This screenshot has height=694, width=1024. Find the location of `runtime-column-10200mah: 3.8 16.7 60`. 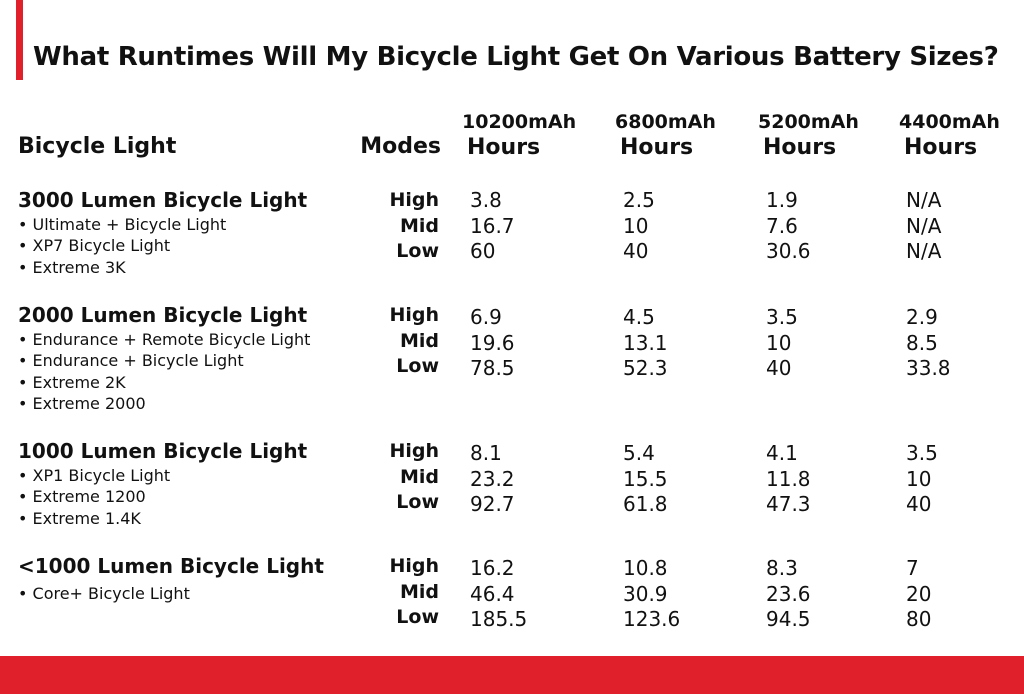

runtime-column-10200mah: 3.8 16.7 60 is located at coordinates (492, 226).